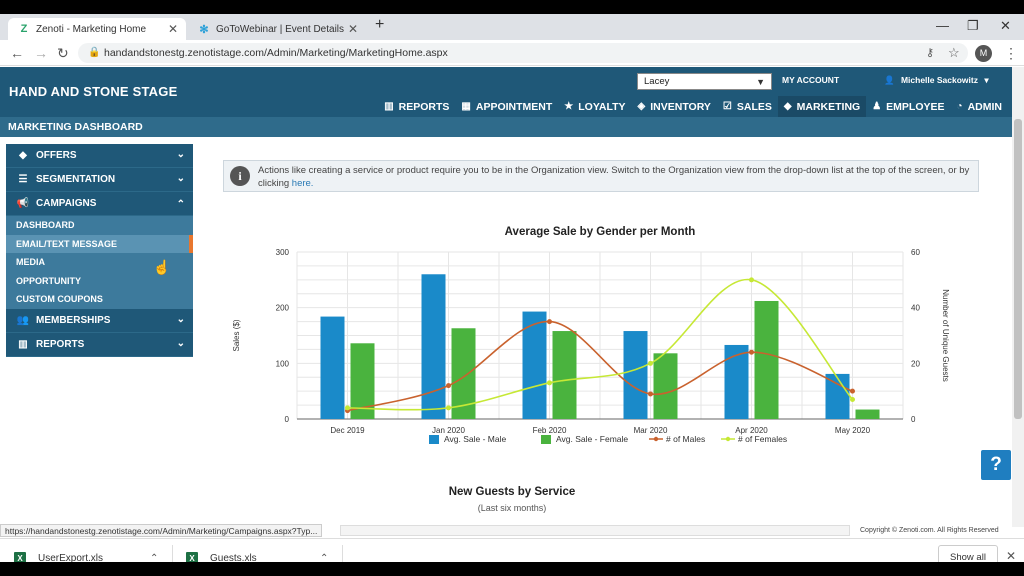  I want to click on nav-admin: ◔ ADMIN, so click(979, 106).